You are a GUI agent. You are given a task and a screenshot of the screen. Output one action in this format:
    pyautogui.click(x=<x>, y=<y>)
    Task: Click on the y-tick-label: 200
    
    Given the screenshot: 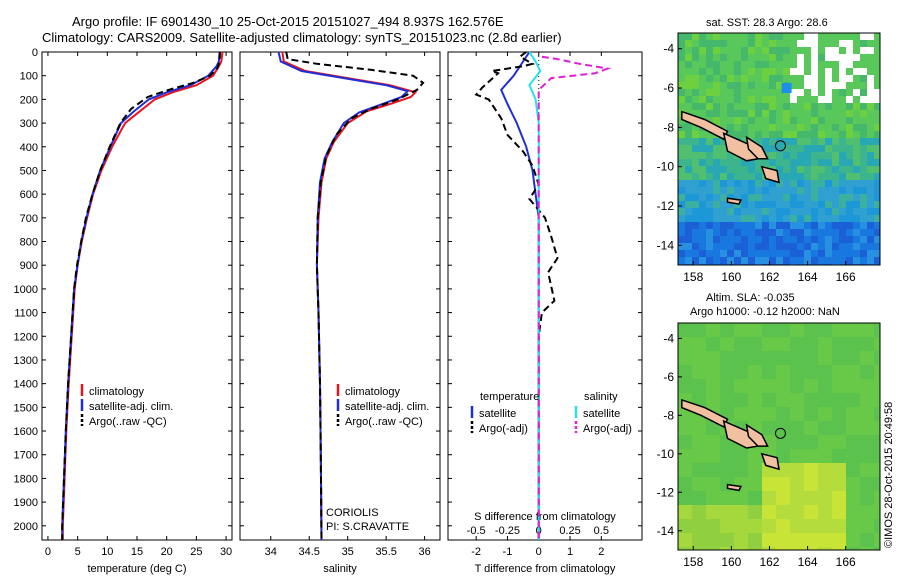 What is the action you would take?
    pyautogui.click(x=29, y=100)
    